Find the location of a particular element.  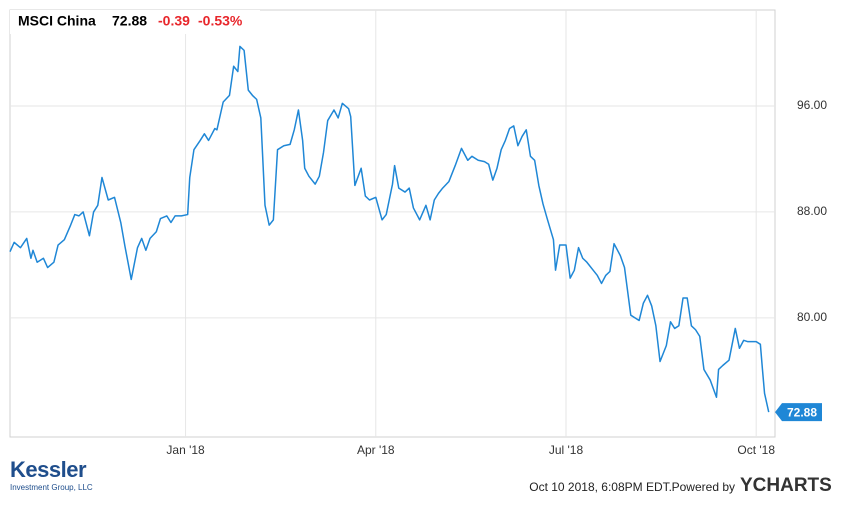

x-tick-label: Apr '18 is located at coordinates (376, 450).